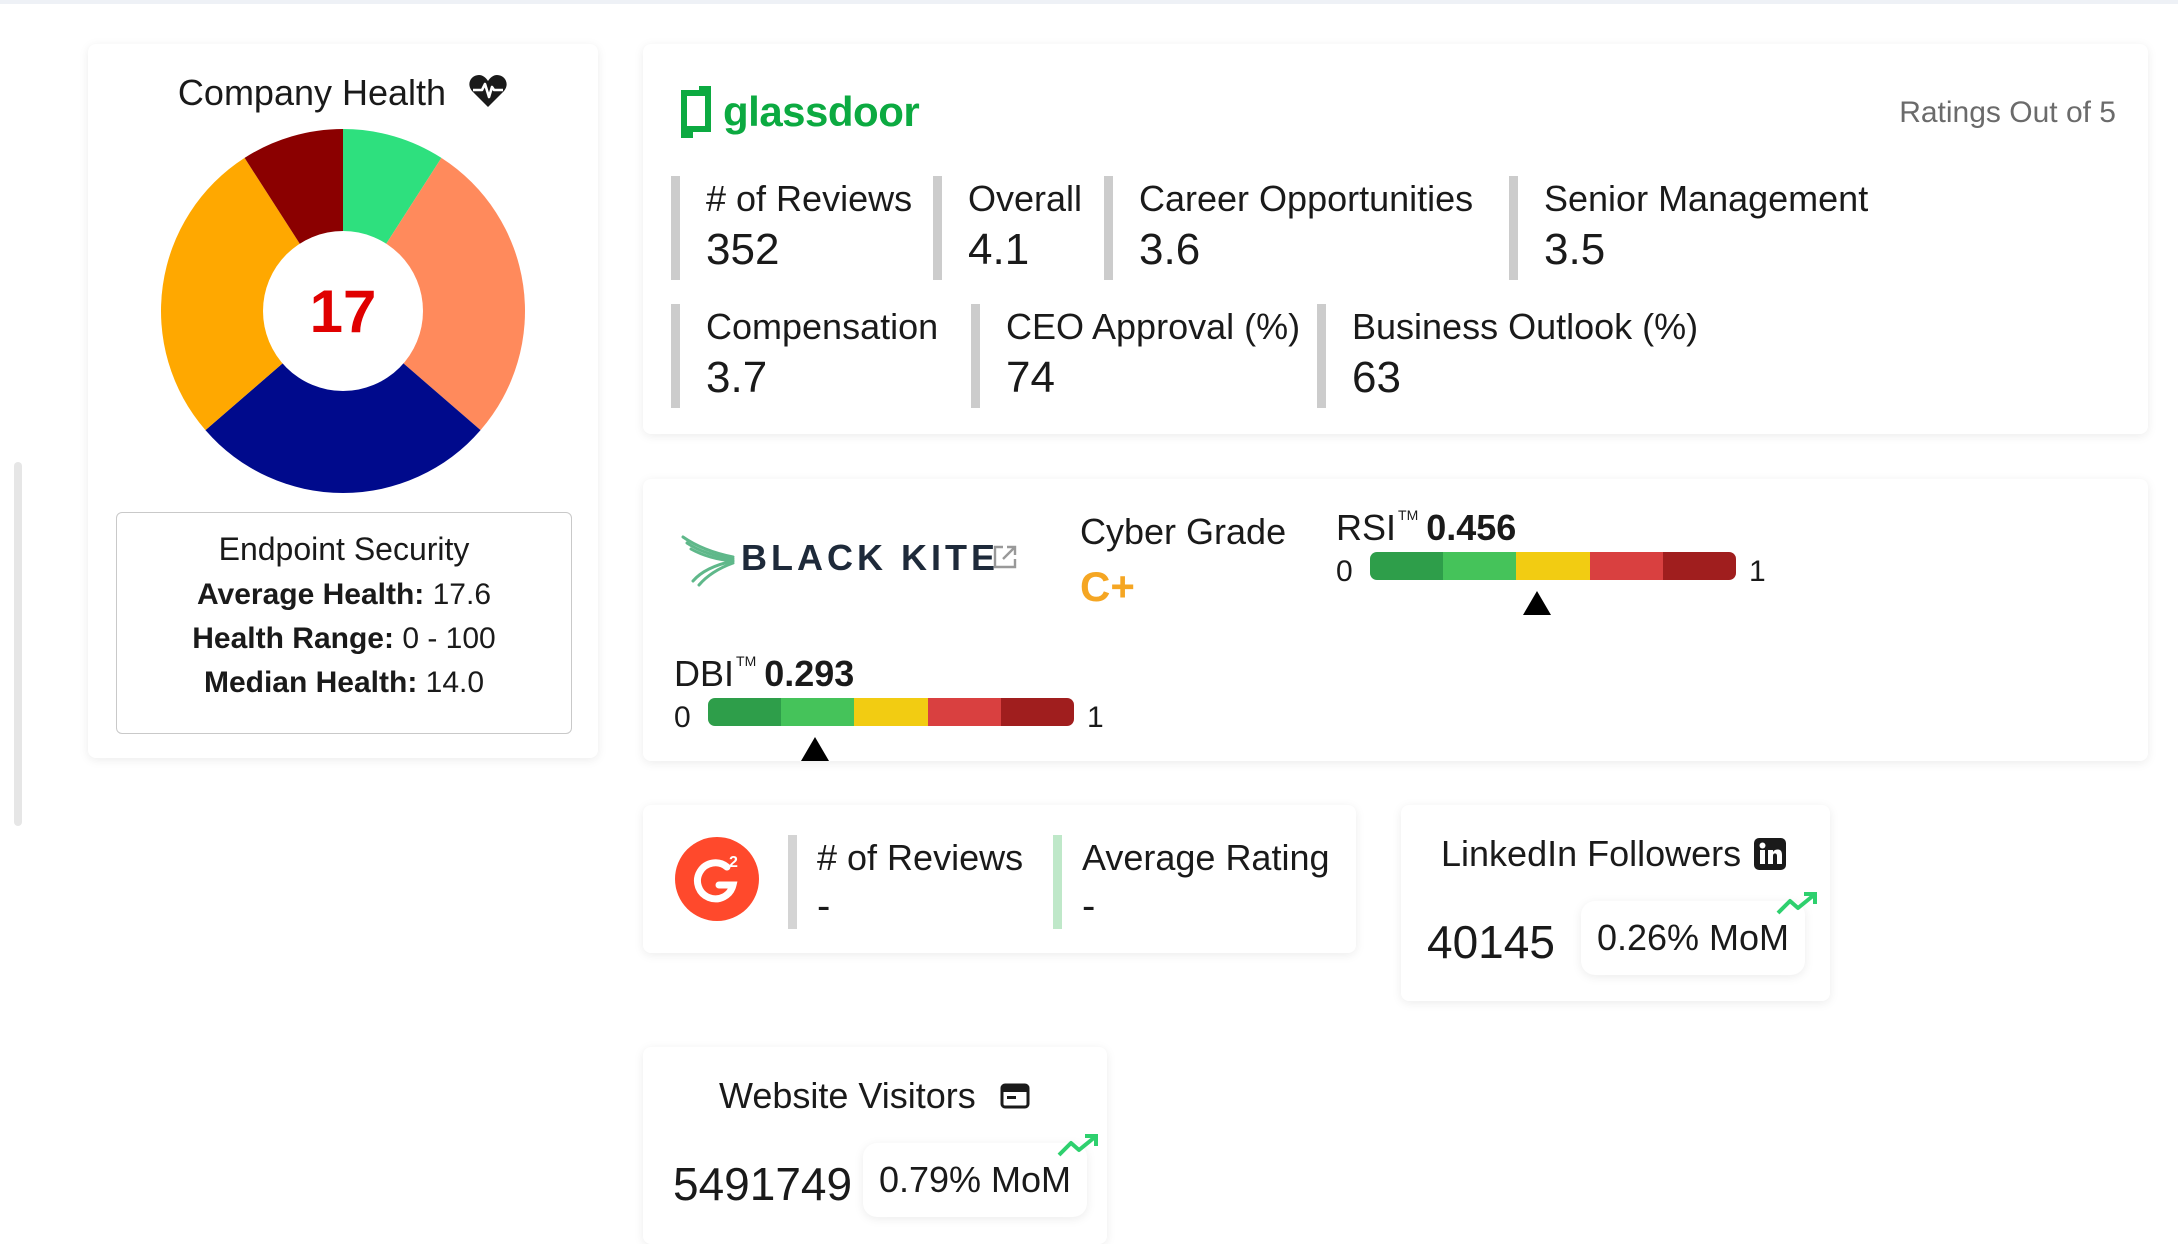  What do you see at coordinates (1536, 603) in the screenshot?
I see `rsi-marker` at bounding box center [1536, 603].